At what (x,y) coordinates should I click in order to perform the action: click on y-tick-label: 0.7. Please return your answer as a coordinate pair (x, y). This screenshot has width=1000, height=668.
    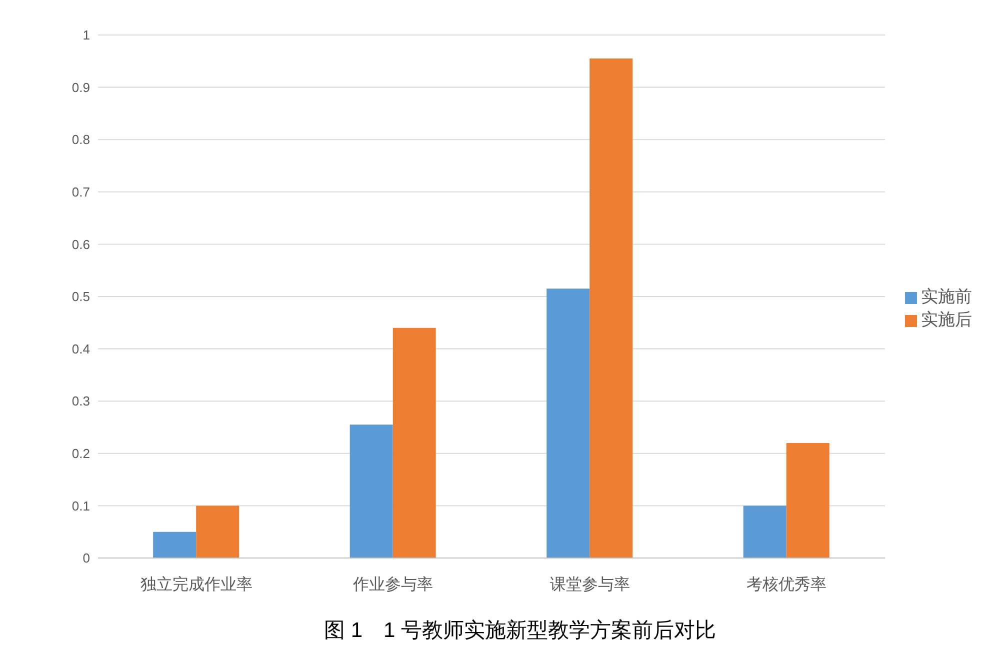
    Looking at the image, I should click on (81, 192).